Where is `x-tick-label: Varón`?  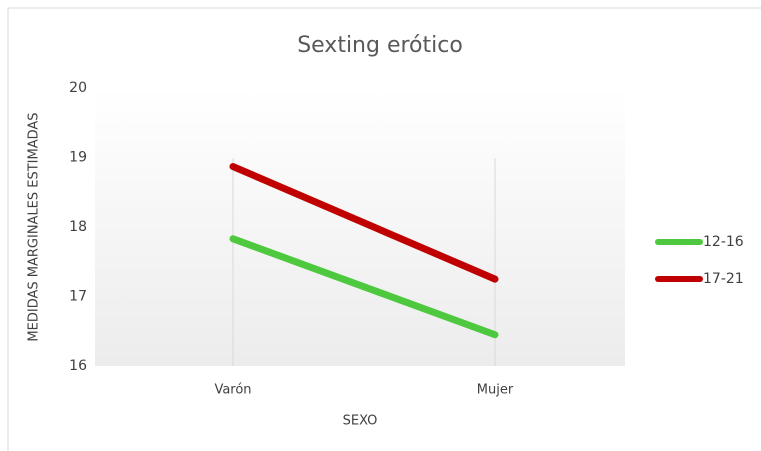
x-tick-label: Varón is located at coordinates (232, 390).